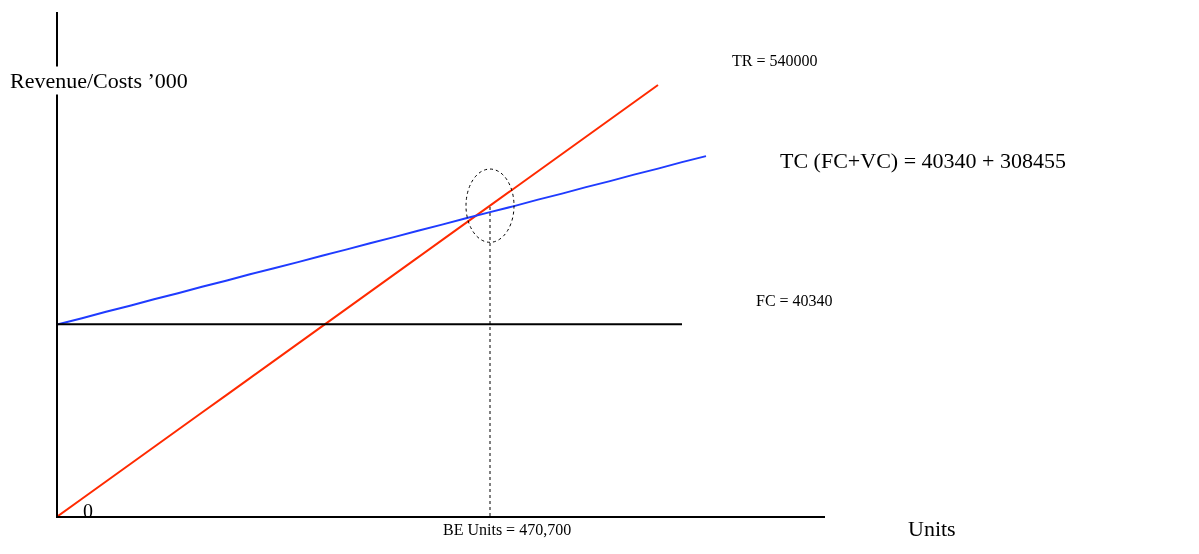  Describe the element at coordinates (932, 528) in the screenshot. I see `x-axis-title: Units` at that location.